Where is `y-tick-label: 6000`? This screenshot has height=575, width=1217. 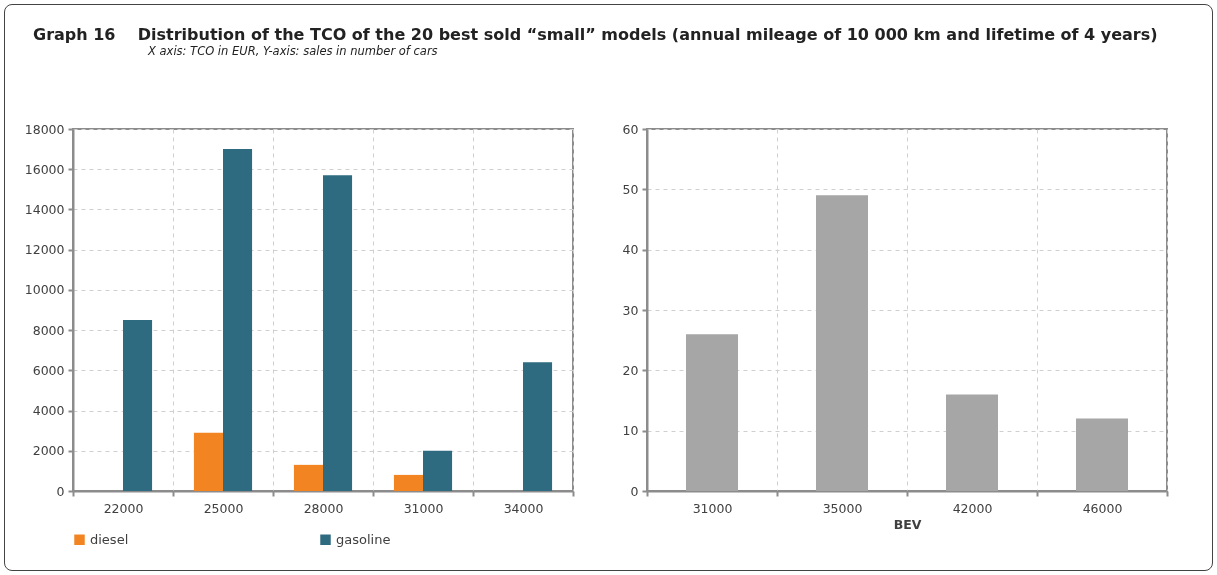 y-tick-label: 6000 is located at coordinates (48, 370).